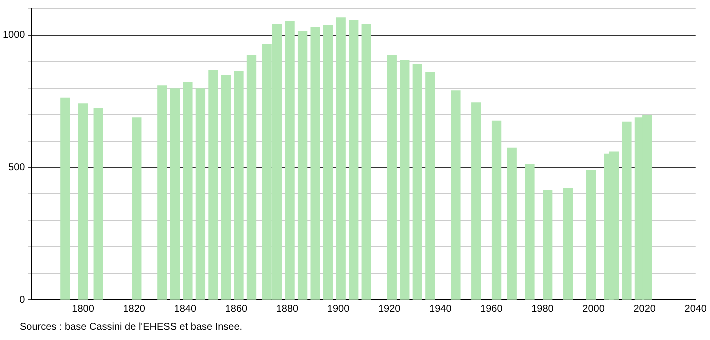 This screenshot has width=710, height=340. What do you see at coordinates (236, 309) in the screenshot?
I see `x-tick-label: 1860` at bounding box center [236, 309].